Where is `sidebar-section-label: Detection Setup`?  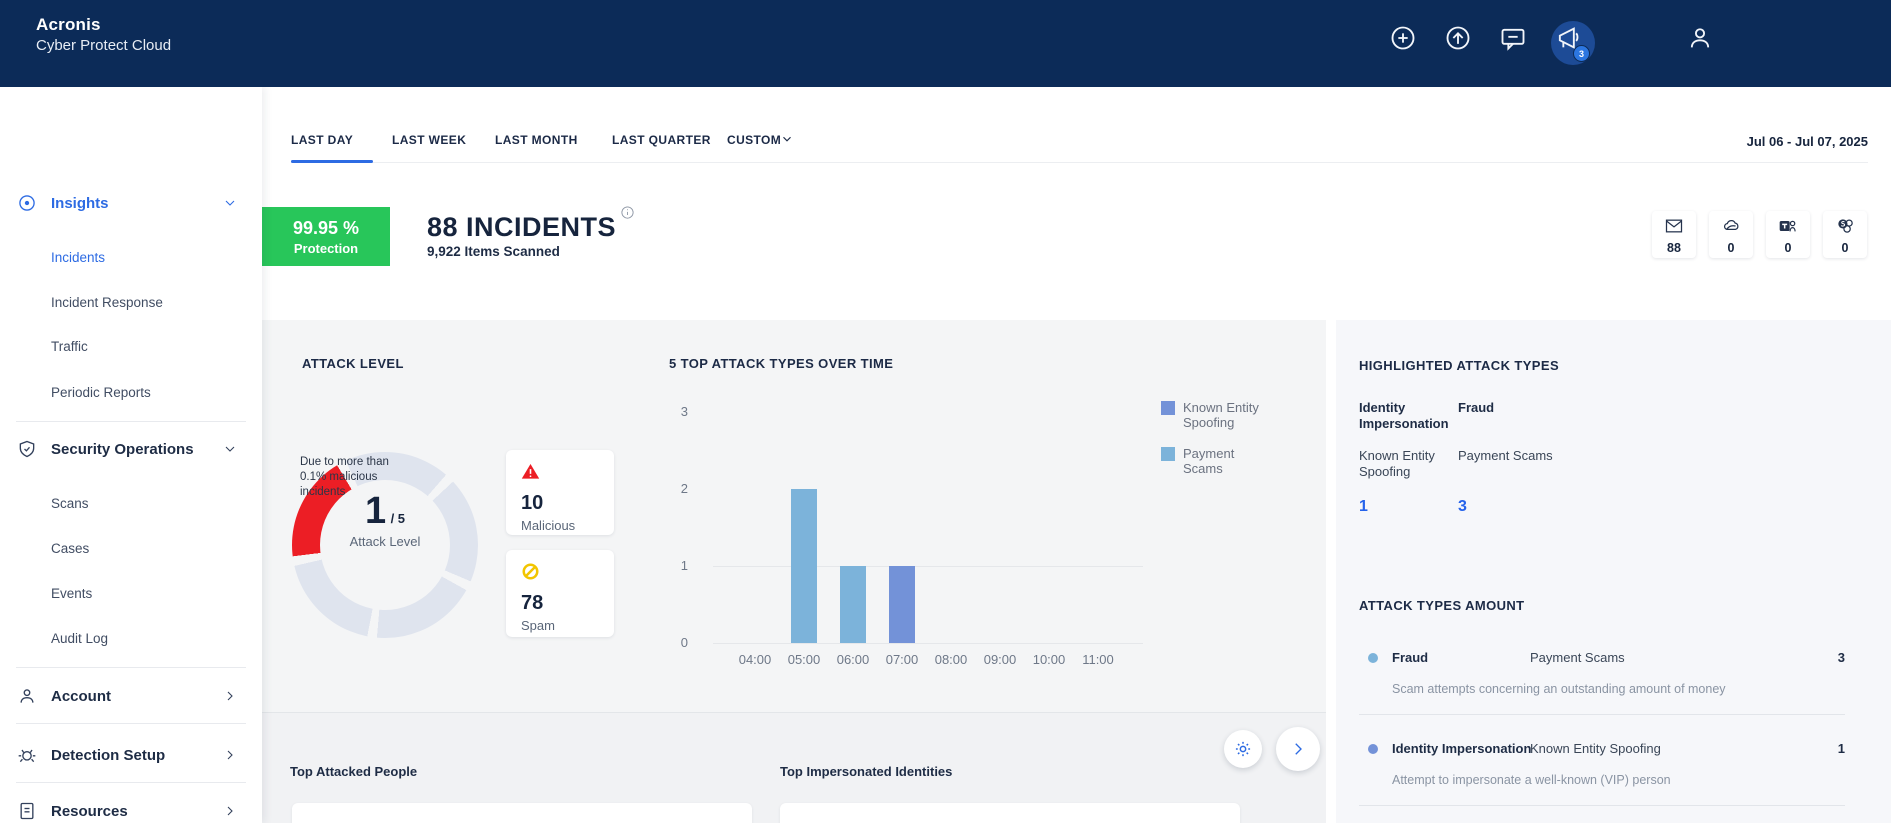
sidebar-section-label: Detection Setup is located at coordinates (108, 755).